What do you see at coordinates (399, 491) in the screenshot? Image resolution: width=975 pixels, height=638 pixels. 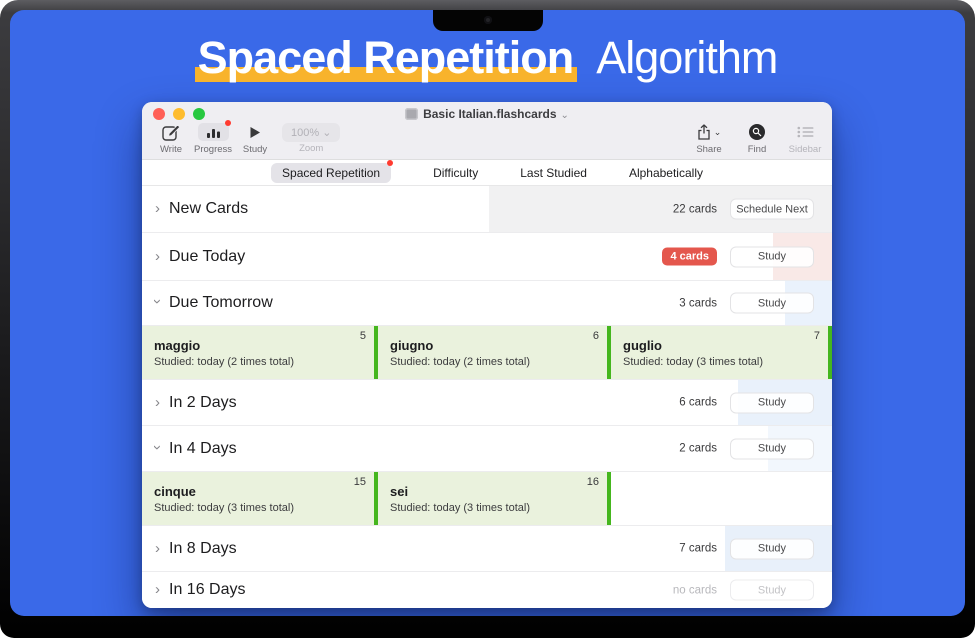 I see `card-front: sei` at bounding box center [399, 491].